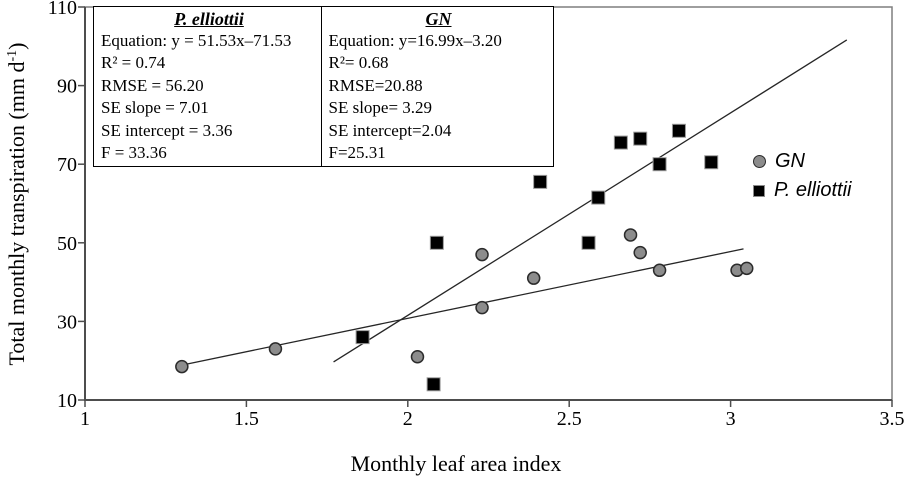  Describe the element at coordinates (133, 63) in the screenshot. I see `stat-line: R² = 0.74` at that location.